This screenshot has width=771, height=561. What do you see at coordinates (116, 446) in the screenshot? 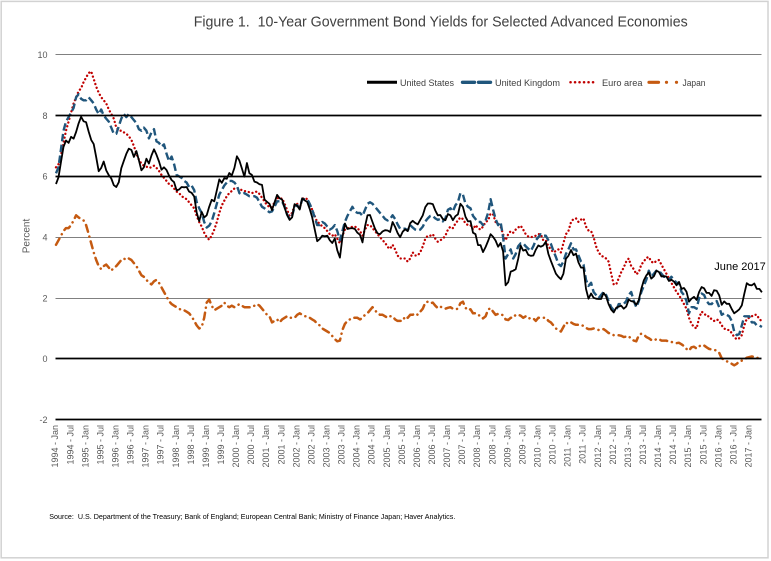
I see `svg-text: 1996 - Jan` at bounding box center [116, 446].